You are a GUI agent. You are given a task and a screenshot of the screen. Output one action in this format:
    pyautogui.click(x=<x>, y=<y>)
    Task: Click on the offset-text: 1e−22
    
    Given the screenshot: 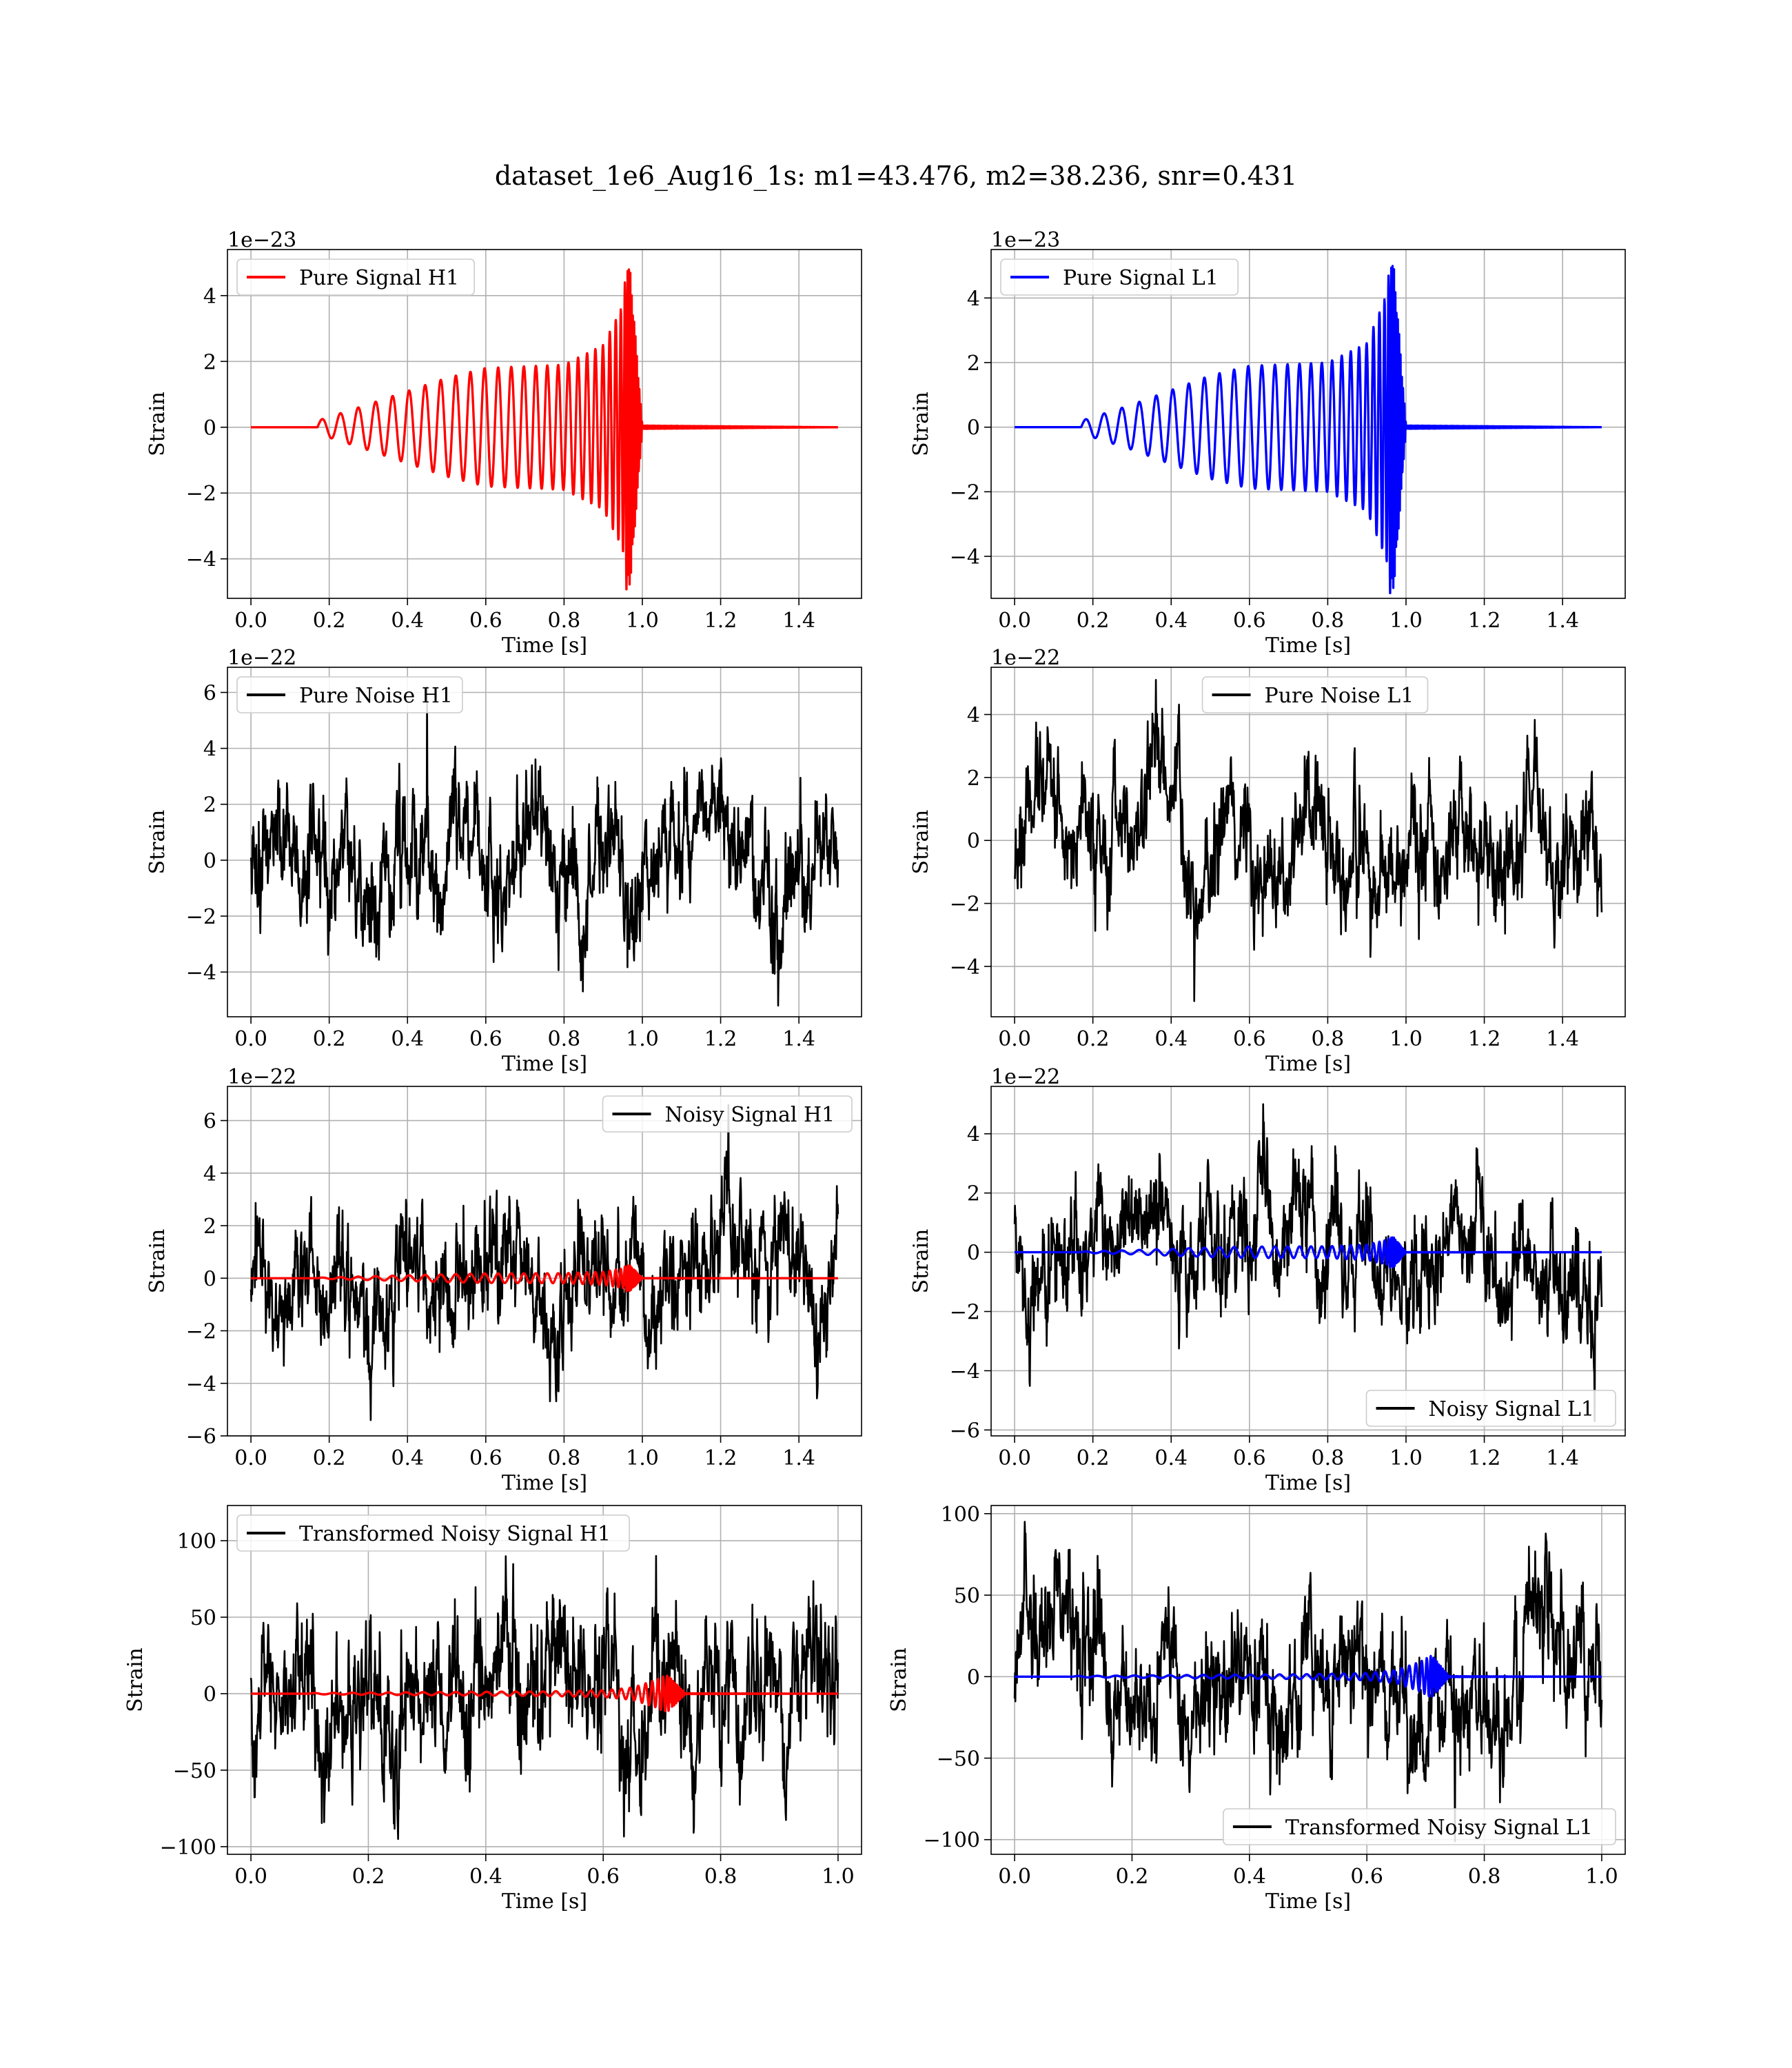 What is the action you would take?
    pyautogui.click(x=261, y=658)
    